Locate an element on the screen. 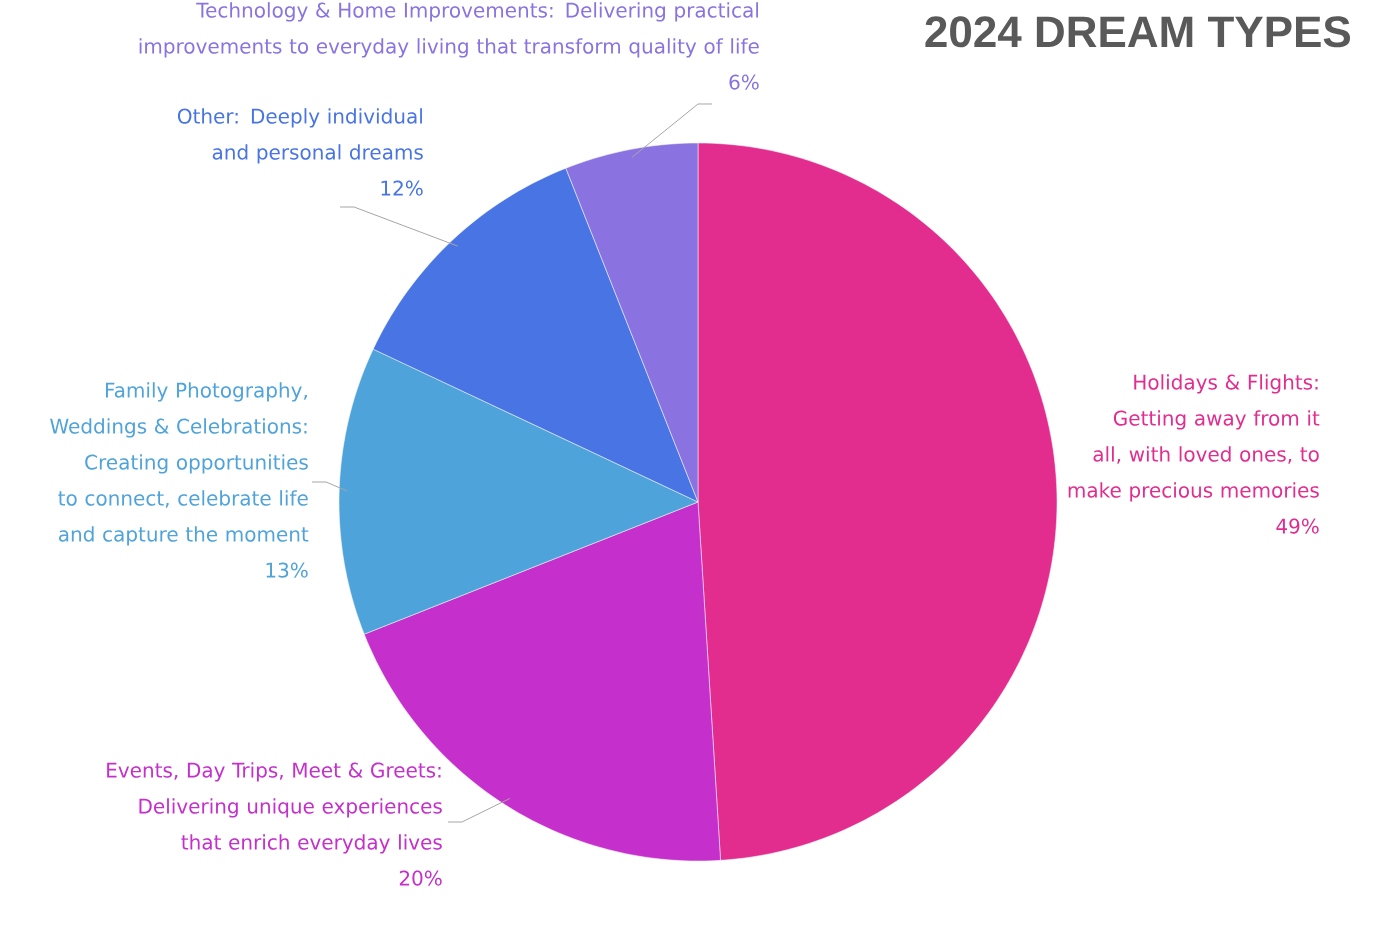  slice-label: Events, Day Trips, Meet & Greets: Delivering unique experiences that enrich everyday lives is located at coordinates (274, 808).